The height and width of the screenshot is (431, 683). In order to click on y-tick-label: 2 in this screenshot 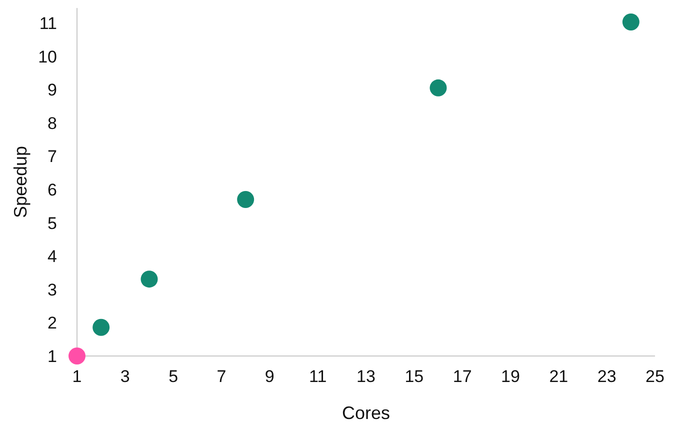, I will do `click(52, 323)`.